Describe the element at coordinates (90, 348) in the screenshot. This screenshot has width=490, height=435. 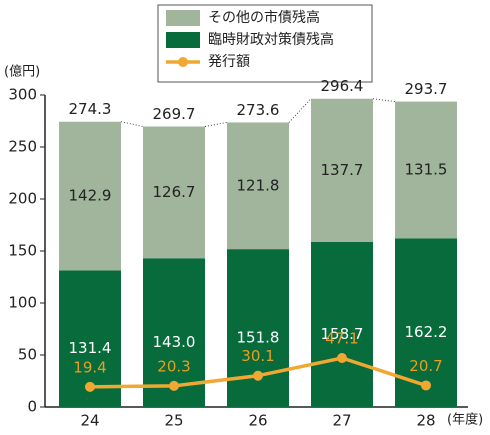
I see `value-label: 131.4` at that location.